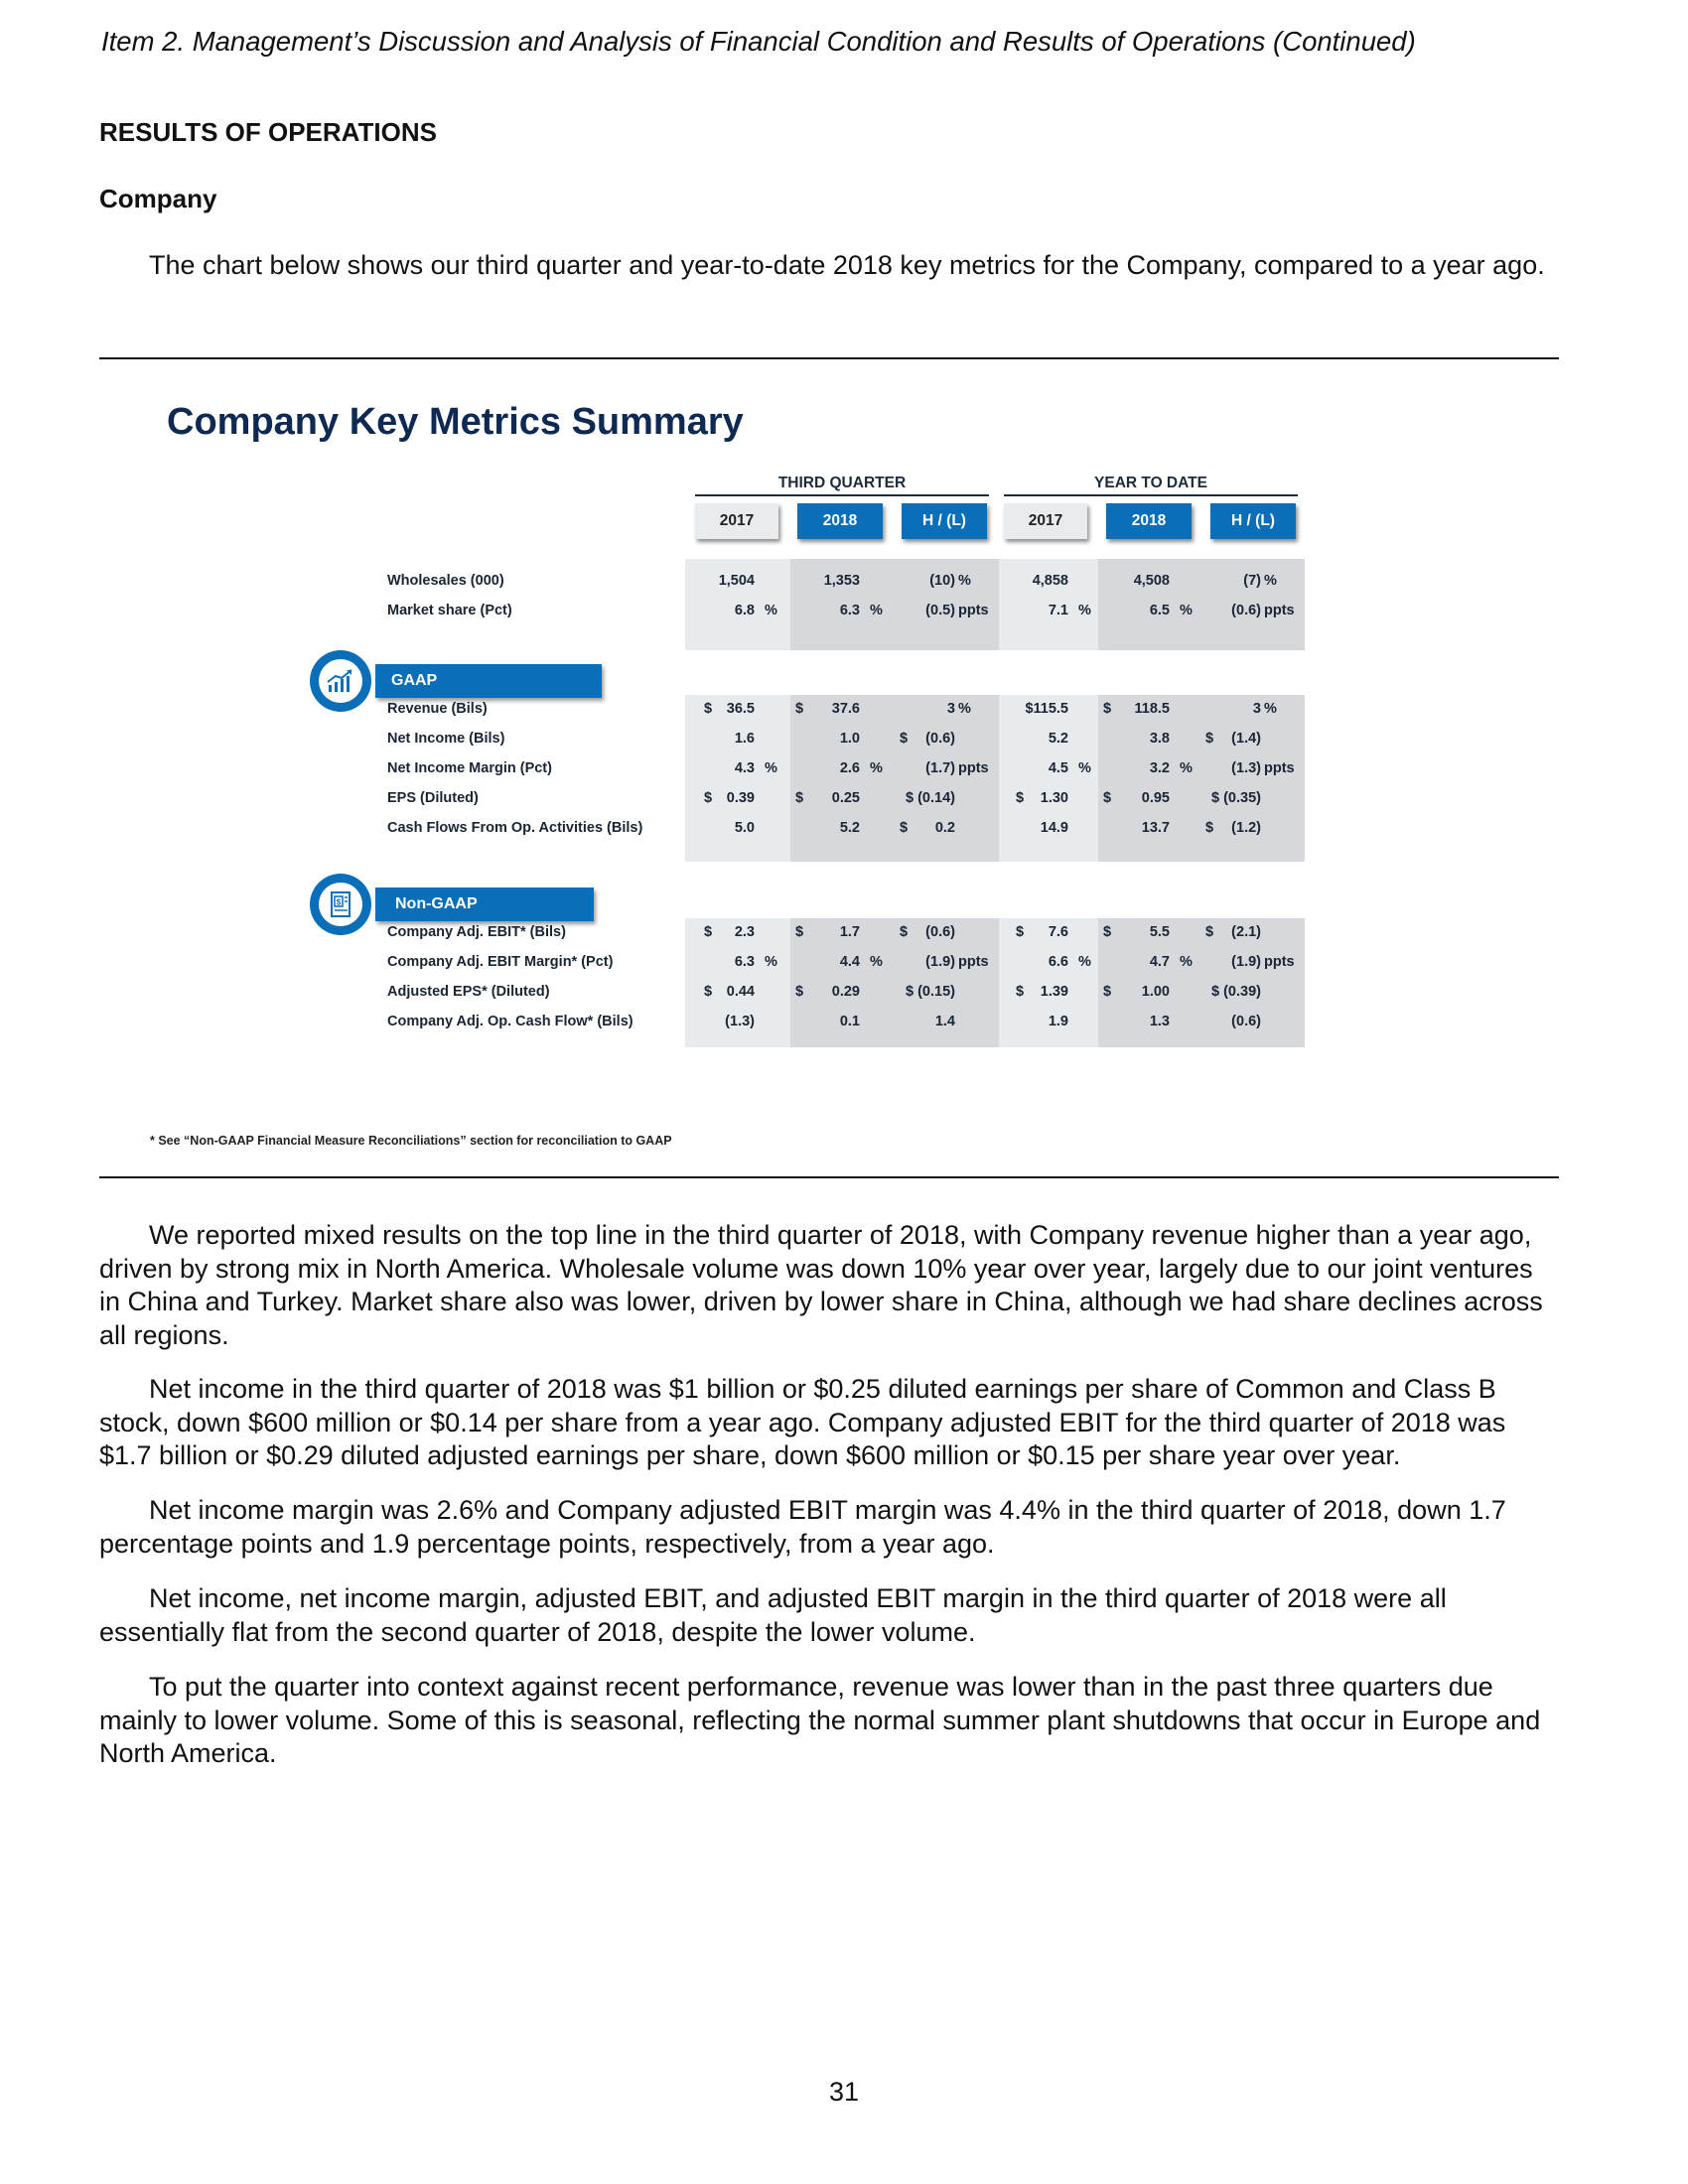 Image resolution: width=1688 pixels, height=2184 pixels. What do you see at coordinates (1046, 709) in the screenshot?
I see `metric-value: $115.5` at bounding box center [1046, 709].